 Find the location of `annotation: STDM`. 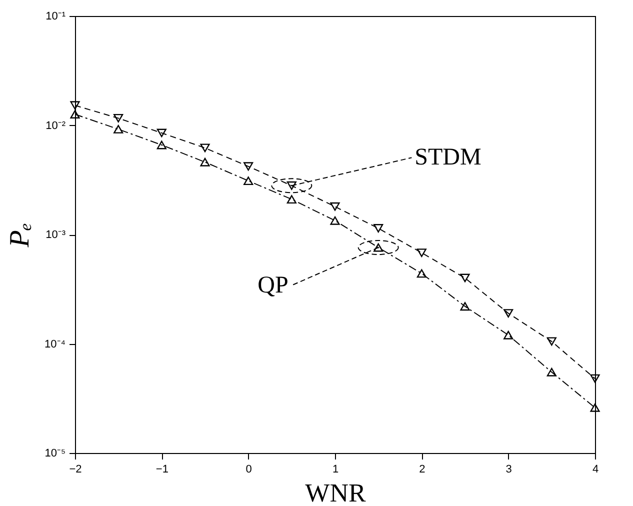

annotation: STDM is located at coordinates (448, 157).